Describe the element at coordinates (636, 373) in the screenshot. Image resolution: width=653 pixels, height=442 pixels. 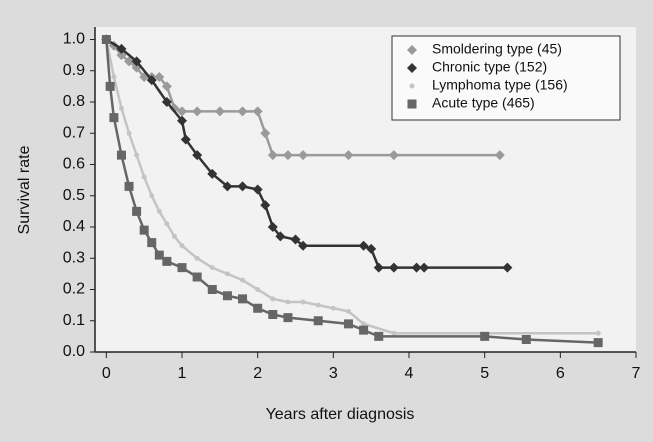
I see `x-tick-label: 7` at that location.